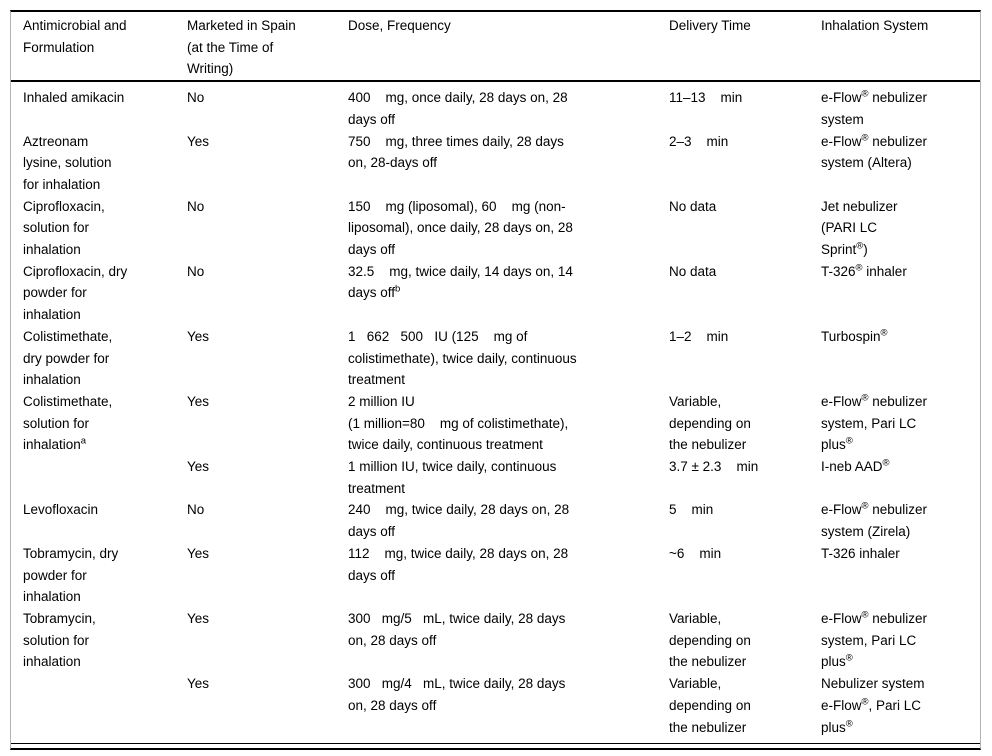 The image size is (992, 756). Describe the element at coordinates (714, 467) in the screenshot. I see `cell-delivery-time: 3.7 ± 2.3 min` at that location.